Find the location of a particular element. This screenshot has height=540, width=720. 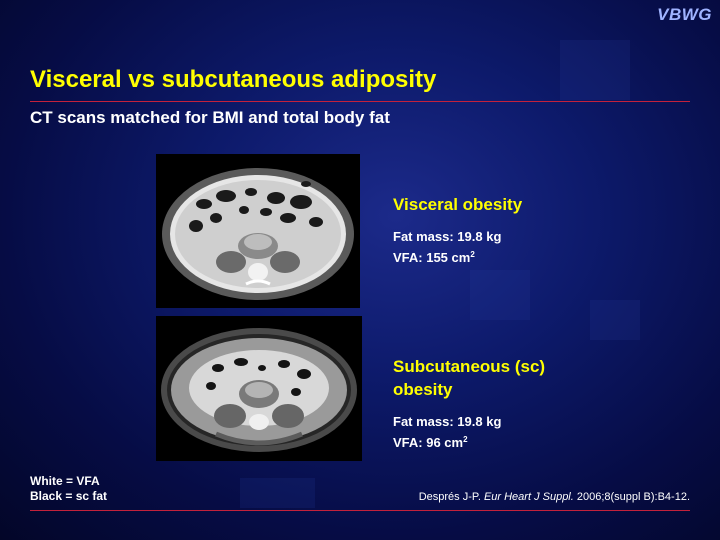

subcutaneous-obesity-stats: Fat mass: 19.8 kg VFA: 96 cm2 is located at coordinates (447, 432).